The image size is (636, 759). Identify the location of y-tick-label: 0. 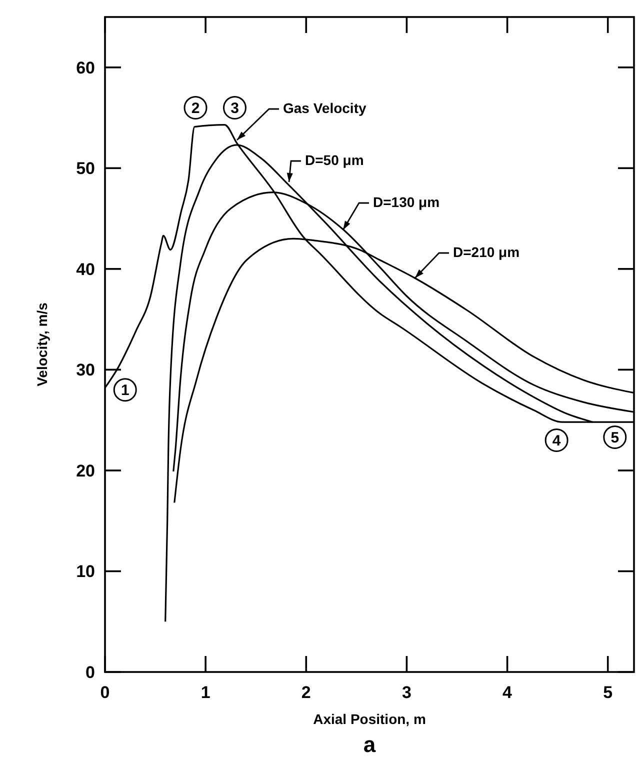
(90, 672).